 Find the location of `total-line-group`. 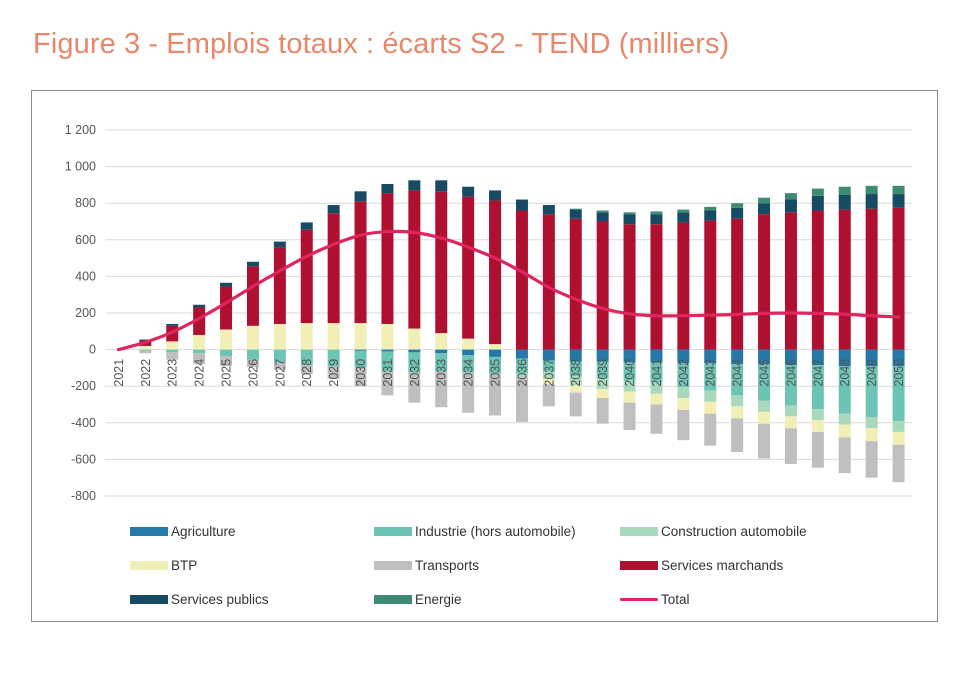

total-line-group is located at coordinates (508, 290).